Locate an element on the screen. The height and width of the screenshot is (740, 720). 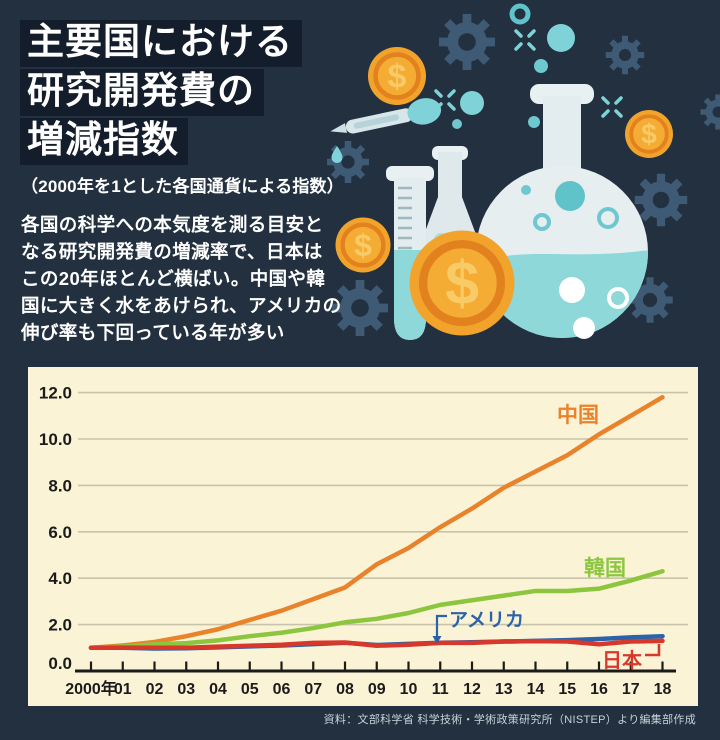
svg-text: 04 is located at coordinates (218, 689).